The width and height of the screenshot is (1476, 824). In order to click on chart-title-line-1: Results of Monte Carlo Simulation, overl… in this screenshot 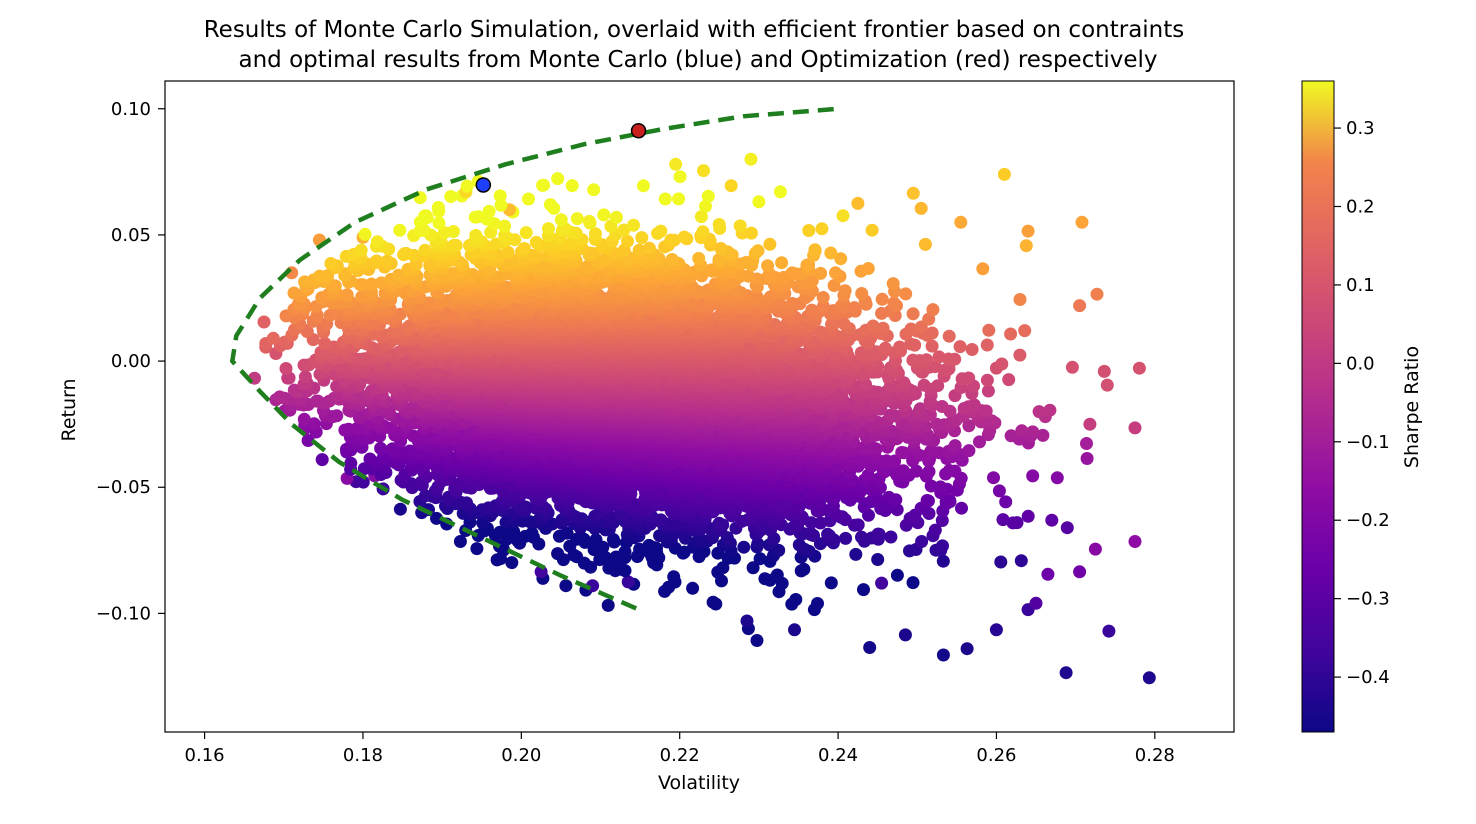, I will do `click(694, 30)`.